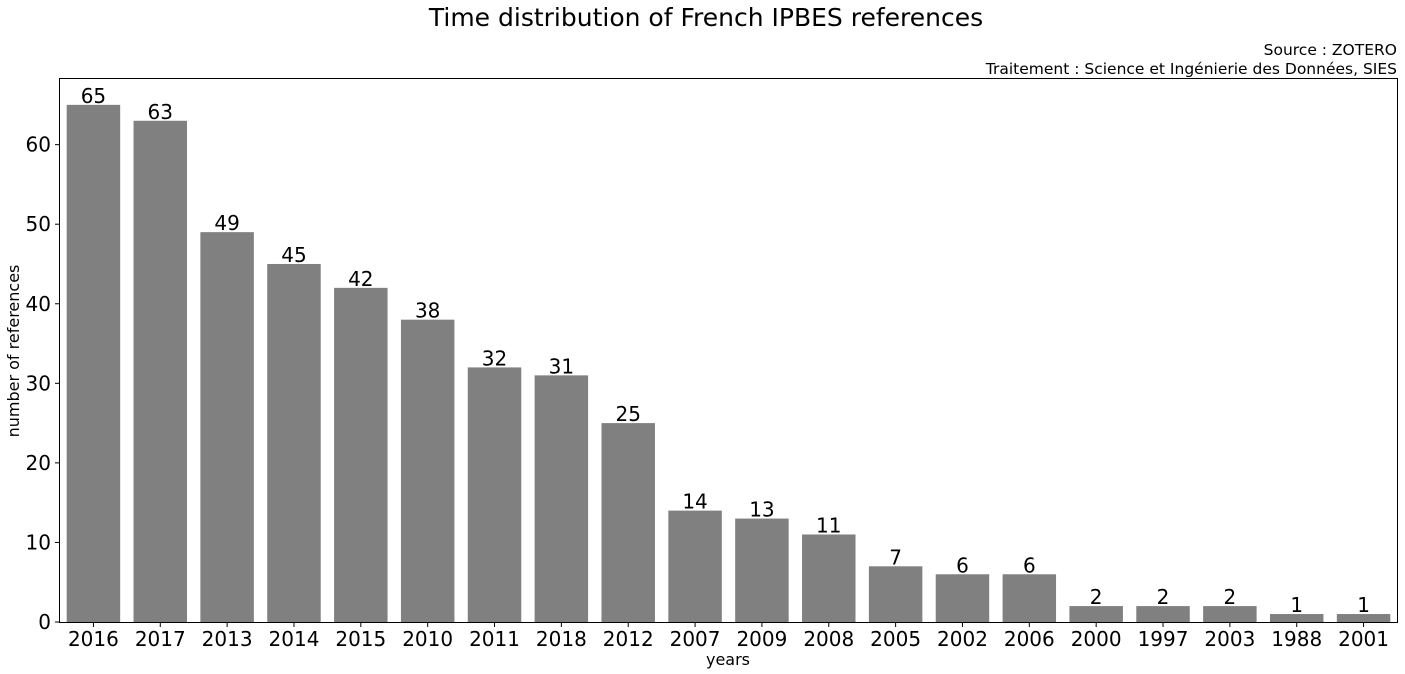  Describe the element at coordinates (561, 498) in the screenshot. I see `bar-2018` at that location.